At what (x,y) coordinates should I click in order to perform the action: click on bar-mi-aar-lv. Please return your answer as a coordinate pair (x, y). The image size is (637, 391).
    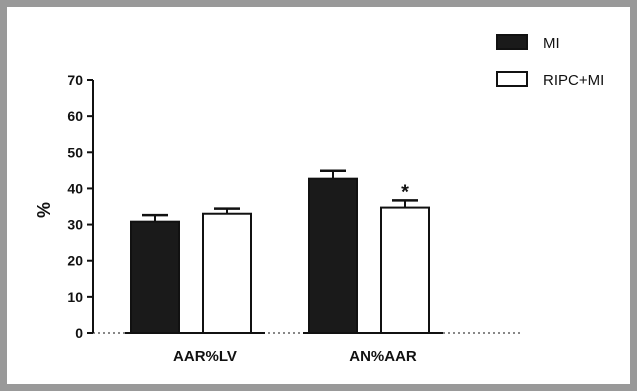
    Looking at the image, I should click on (155, 277).